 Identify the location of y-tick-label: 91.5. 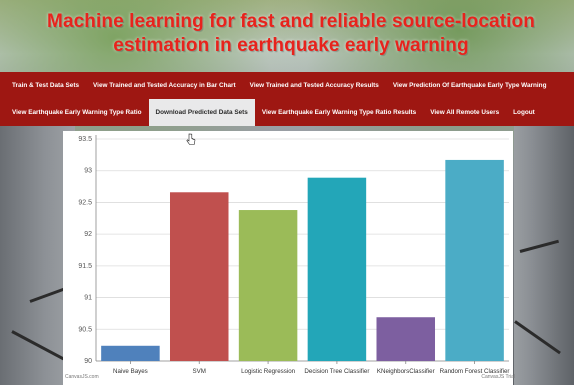
(85, 266).